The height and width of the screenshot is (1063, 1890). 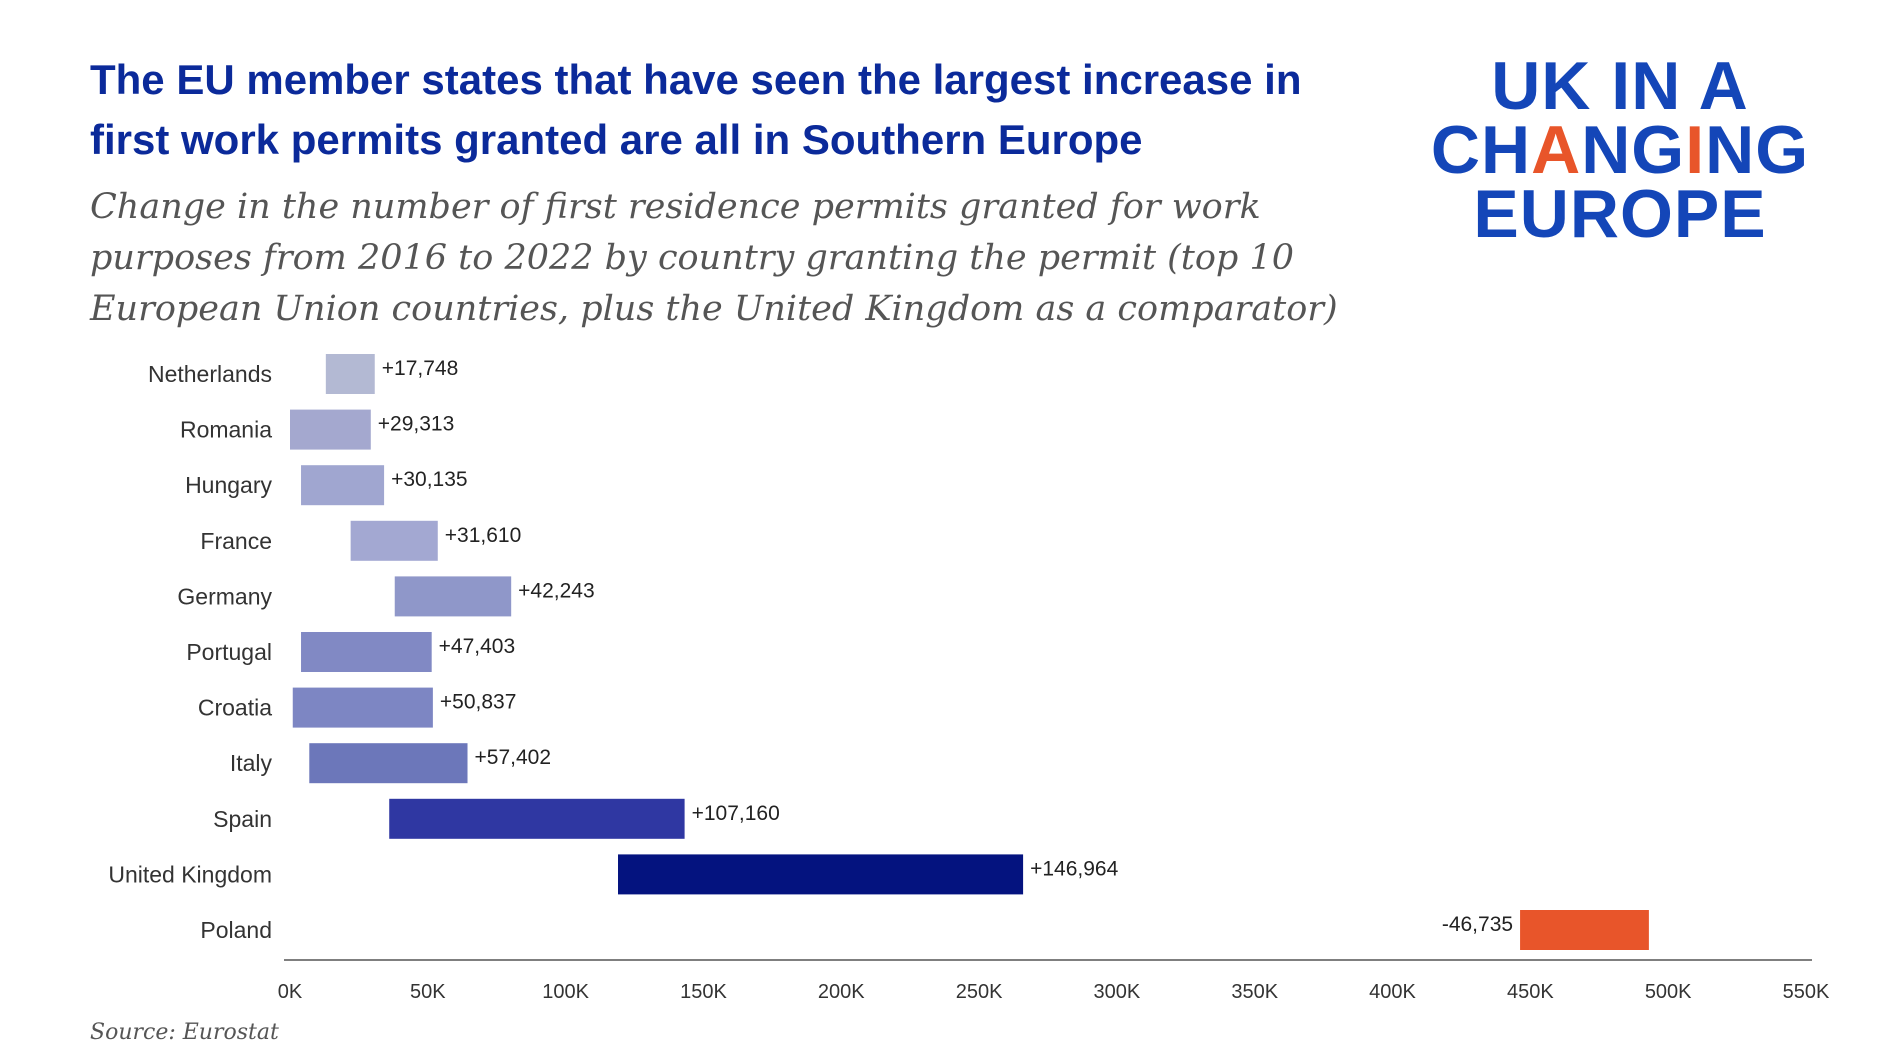 I want to click on category-label: France, so click(x=236, y=541).